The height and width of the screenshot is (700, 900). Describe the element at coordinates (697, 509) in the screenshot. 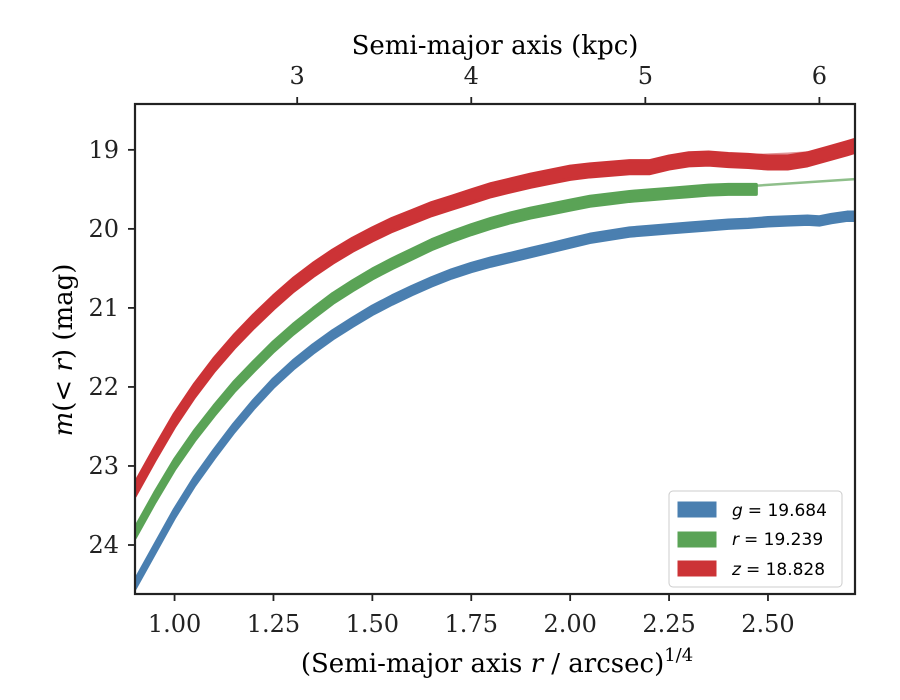

I see `legend-swatch-g` at that location.